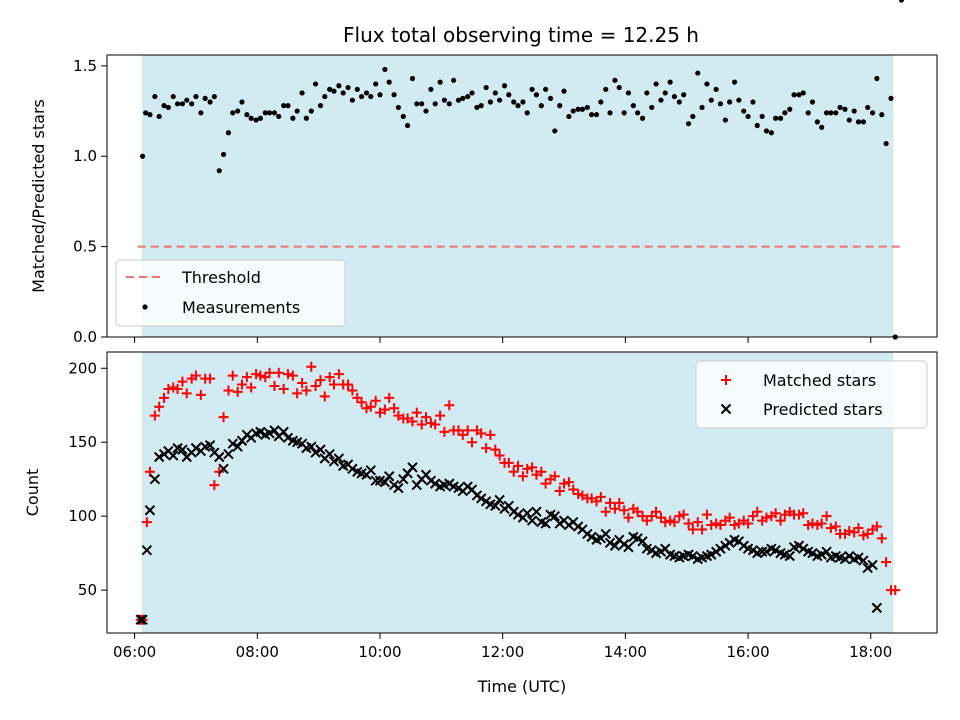 The height and width of the screenshot is (720, 960). What do you see at coordinates (85, 156) in the screenshot?
I see `top-ytick-label: 1.0` at bounding box center [85, 156].